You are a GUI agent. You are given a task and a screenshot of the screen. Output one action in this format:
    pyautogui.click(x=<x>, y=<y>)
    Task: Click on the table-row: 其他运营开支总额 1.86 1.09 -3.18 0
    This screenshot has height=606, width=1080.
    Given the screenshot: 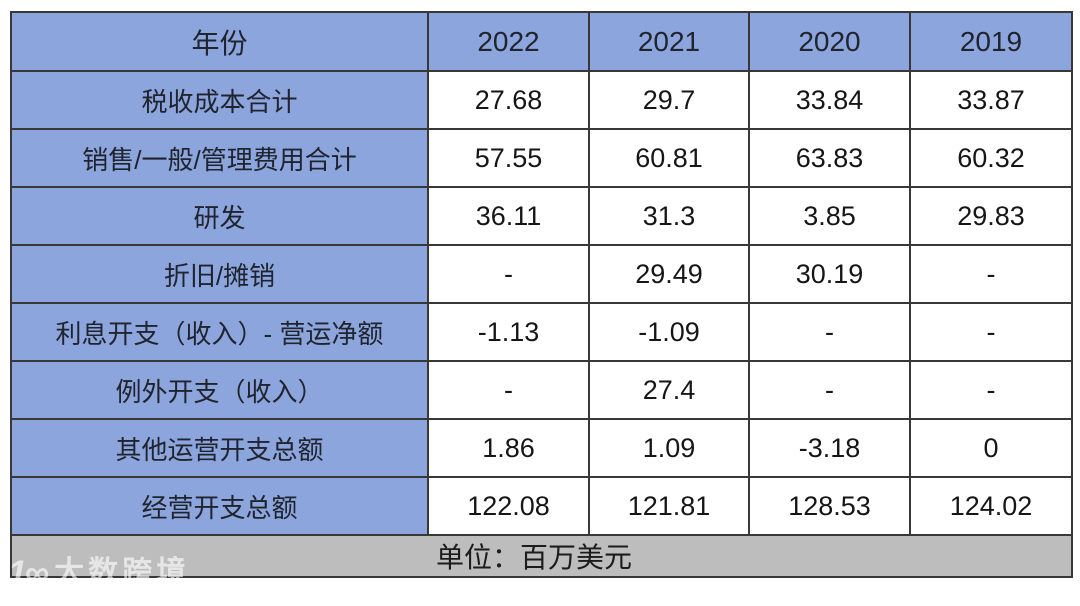 What is the action you would take?
    pyautogui.click(x=541, y=448)
    